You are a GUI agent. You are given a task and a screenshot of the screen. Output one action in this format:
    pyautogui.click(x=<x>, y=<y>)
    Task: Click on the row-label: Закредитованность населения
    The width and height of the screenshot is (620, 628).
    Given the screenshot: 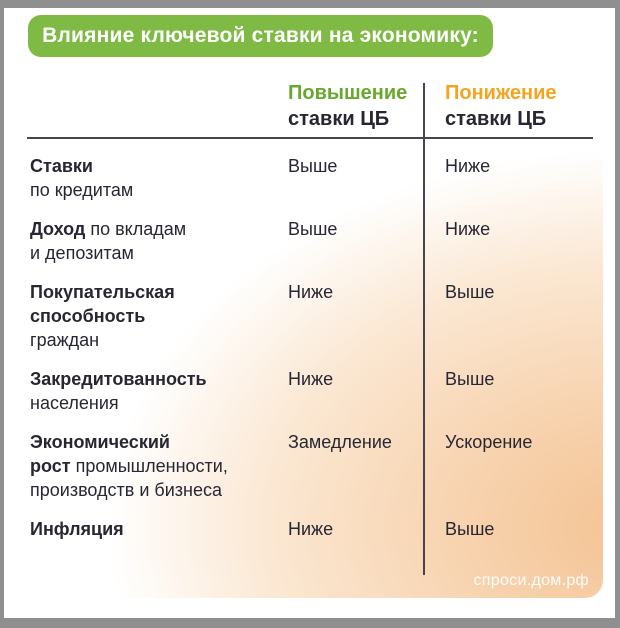 What is the action you would take?
    pyautogui.click(x=159, y=391)
    